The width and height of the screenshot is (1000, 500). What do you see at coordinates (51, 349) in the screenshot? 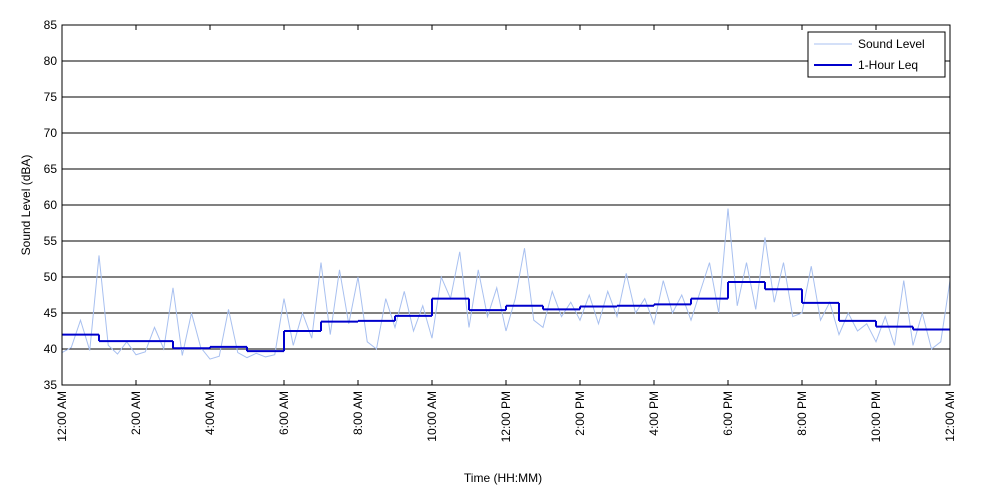
I see `y-tick-label: 40` at bounding box center [51, 349].